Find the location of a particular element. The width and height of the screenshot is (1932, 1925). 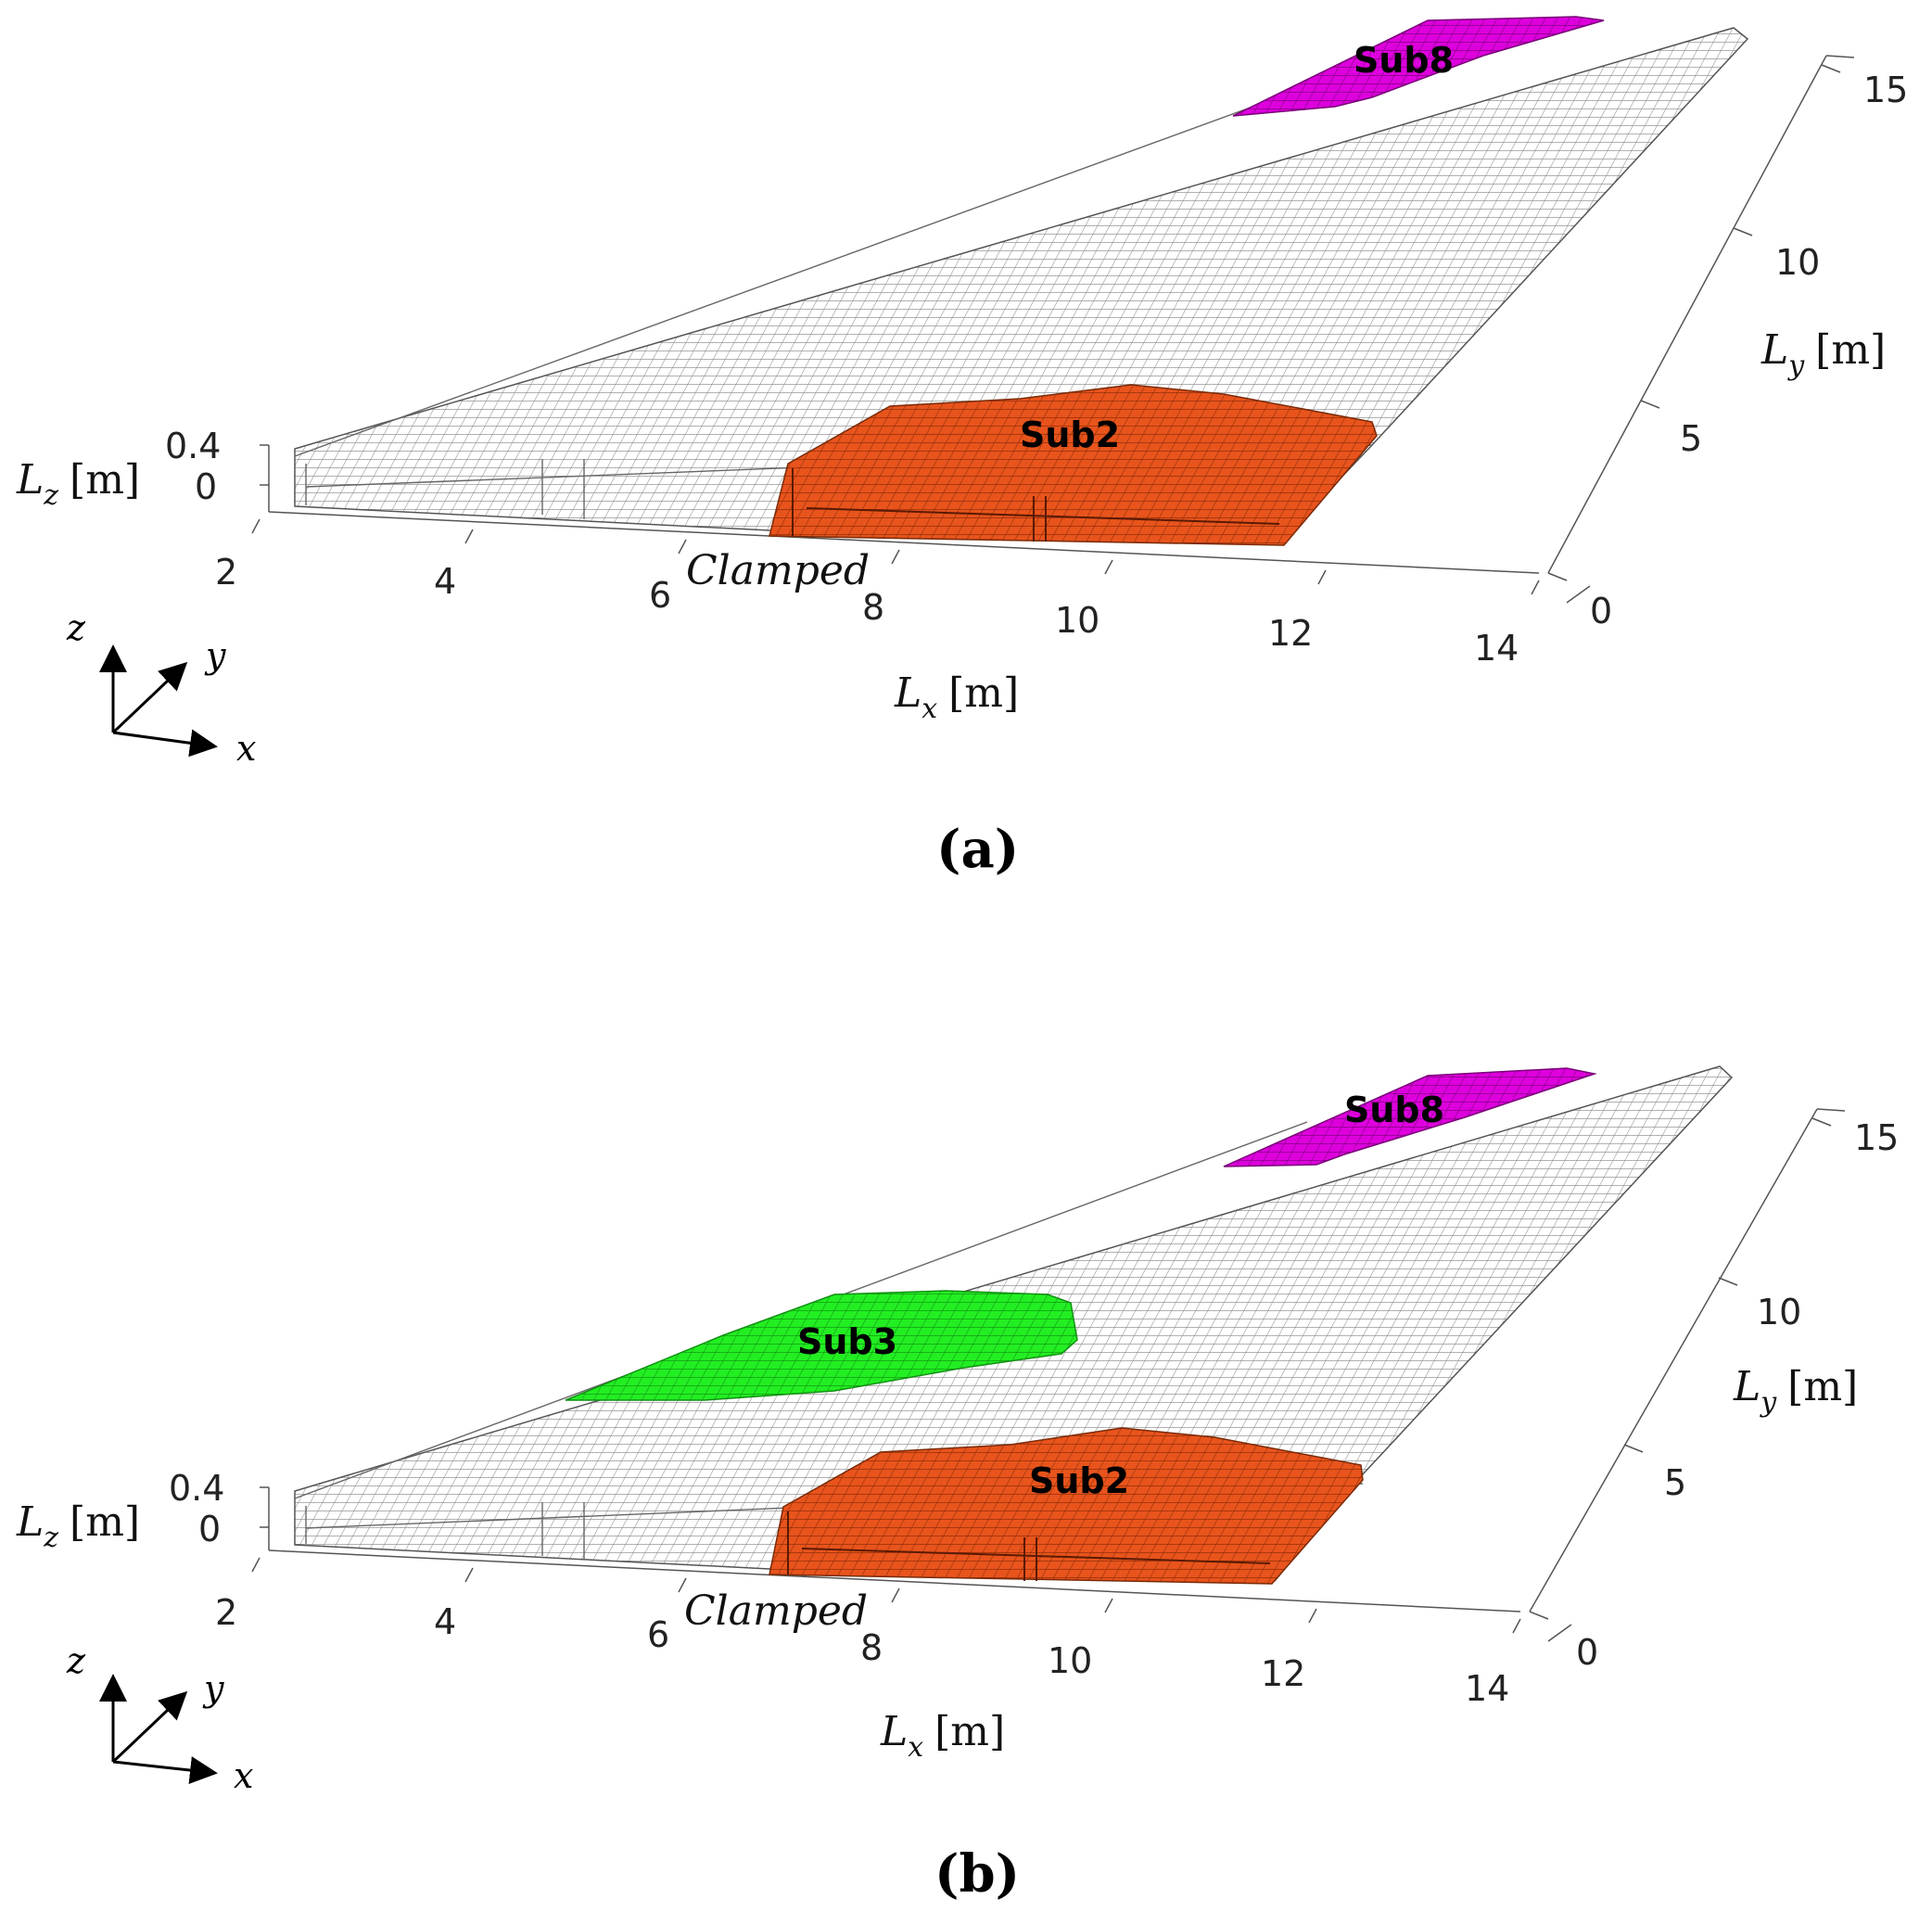

sub2-spars-b is located at coordinates (1029, 1546).